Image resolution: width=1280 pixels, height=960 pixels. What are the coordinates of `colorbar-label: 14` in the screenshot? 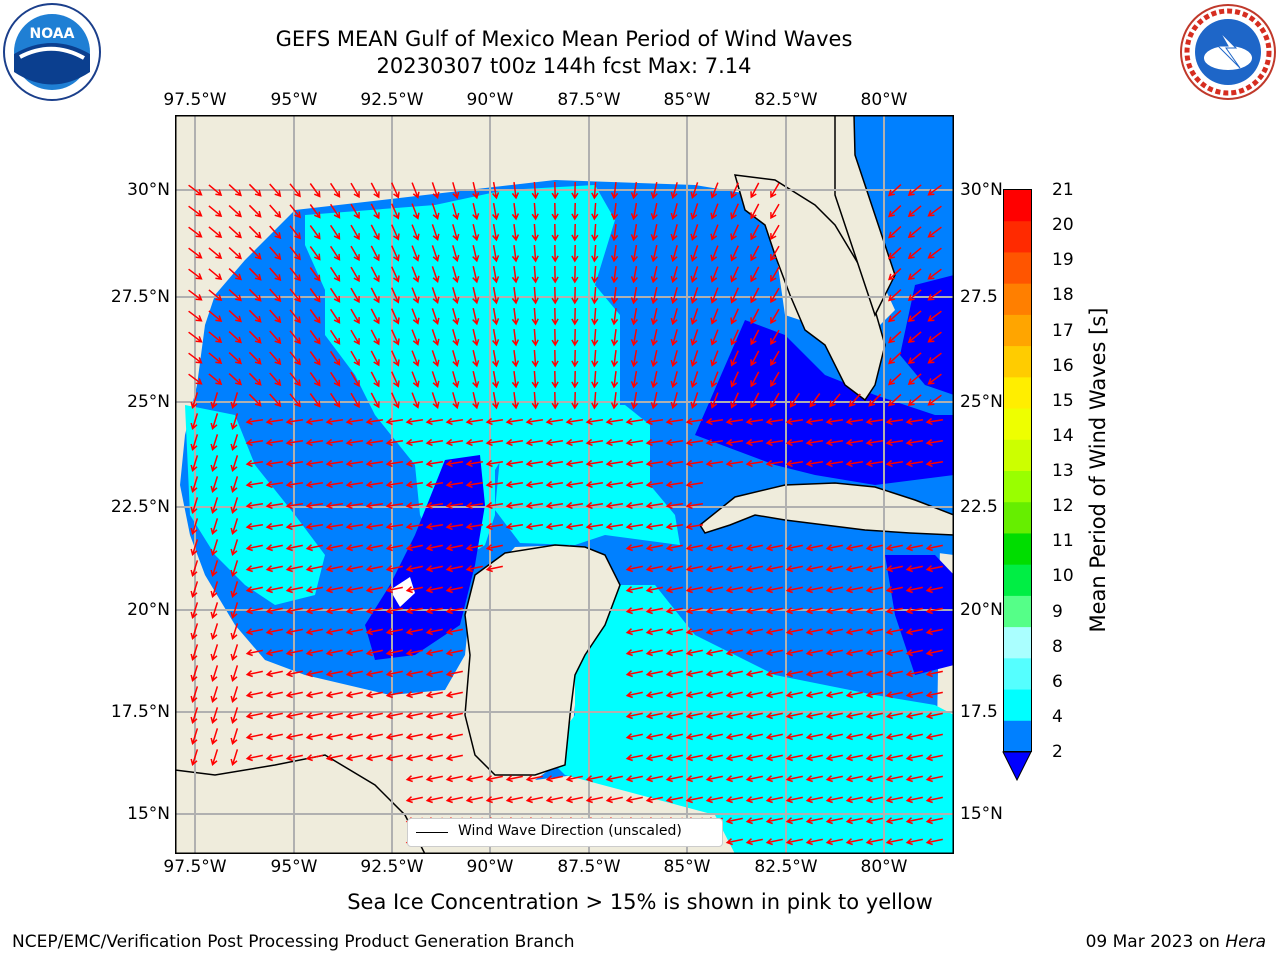 It's located at (1063, 435).